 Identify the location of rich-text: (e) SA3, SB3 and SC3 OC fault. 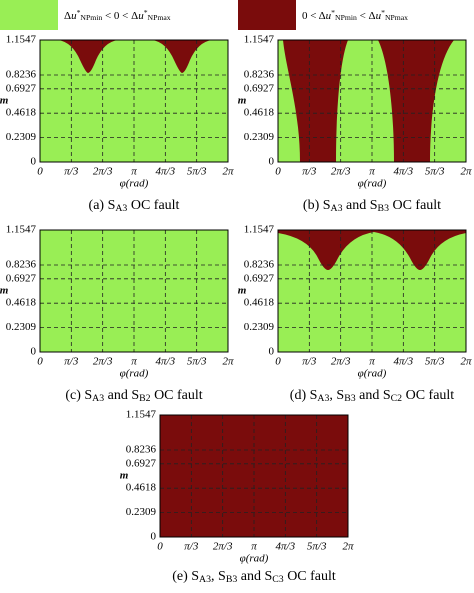
(254, 577).